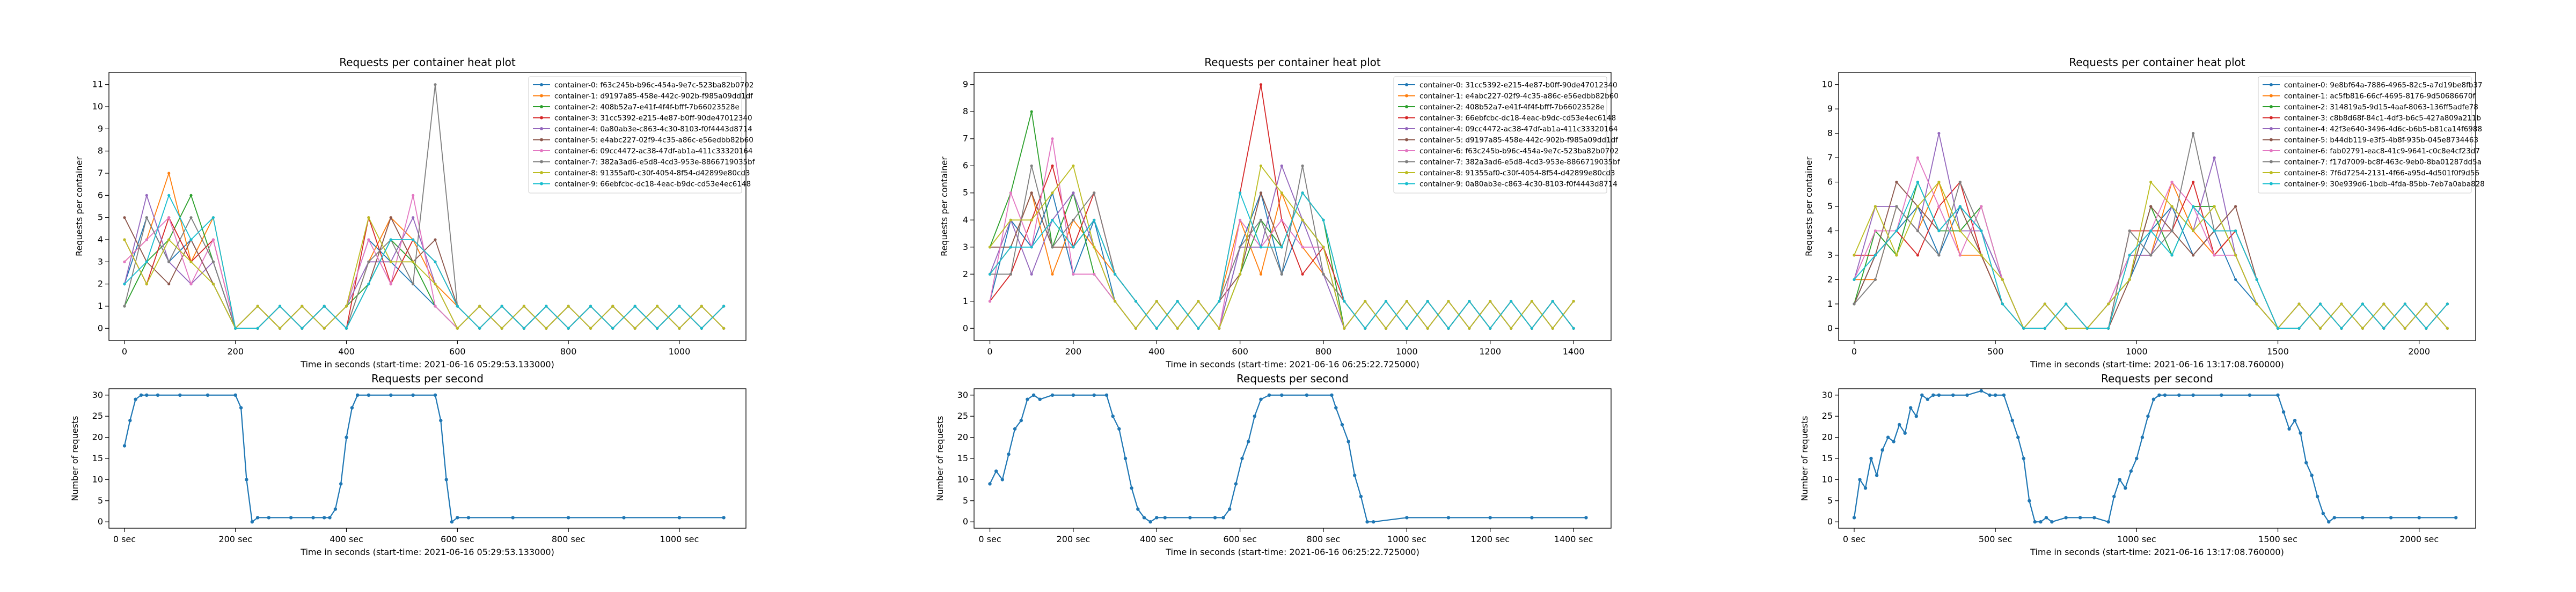 The width and height of the screenshot is (2576, 592). What do you see at coordinates (962, 416) in the screenshot?
I see `y-tick-label: 25` at bounding box center [962, 416].